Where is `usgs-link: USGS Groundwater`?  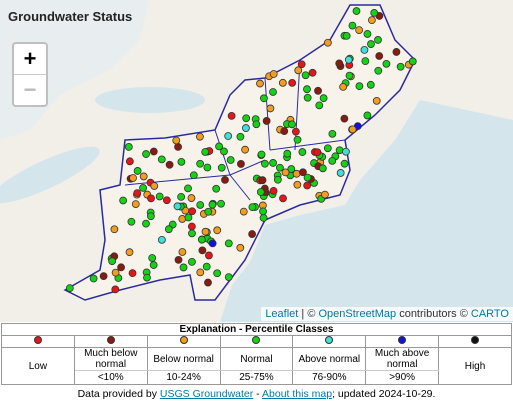 usgs-link: USGS Groundwater is located at coordinates (206, 394).